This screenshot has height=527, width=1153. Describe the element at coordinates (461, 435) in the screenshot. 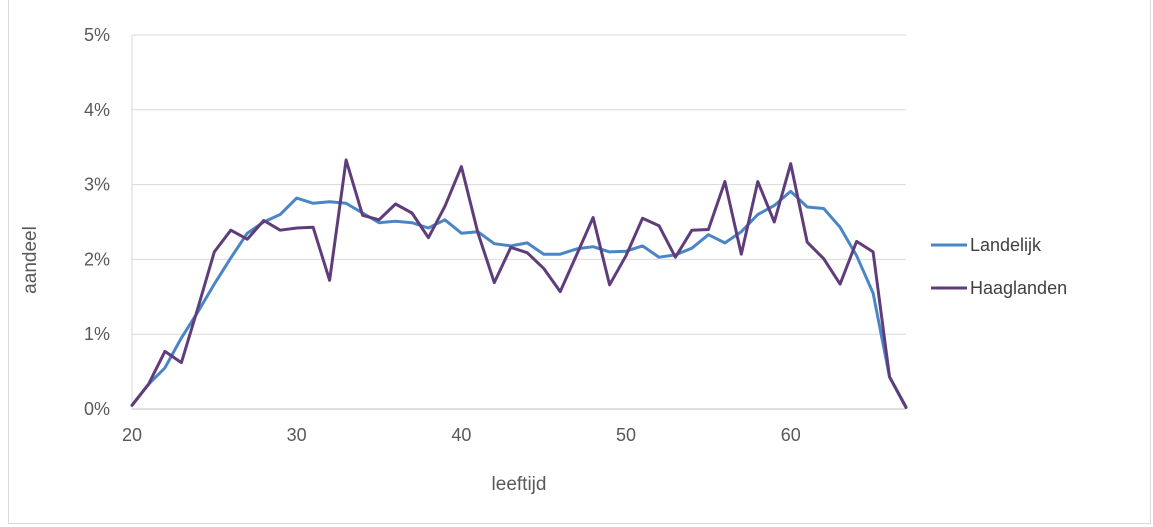

I see `x-tick-label: 40` at that location.